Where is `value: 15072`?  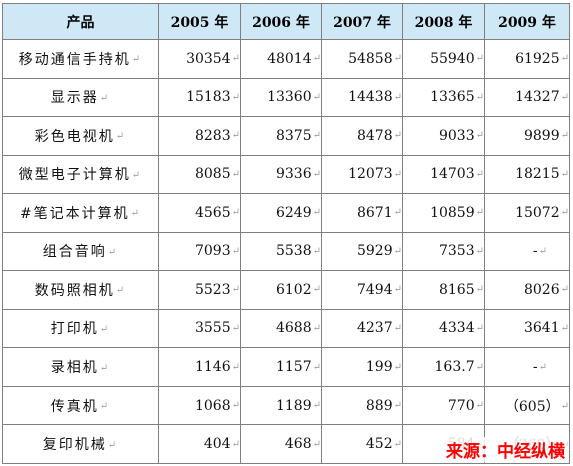
value: 15072 is located at coordinates (537, 212).